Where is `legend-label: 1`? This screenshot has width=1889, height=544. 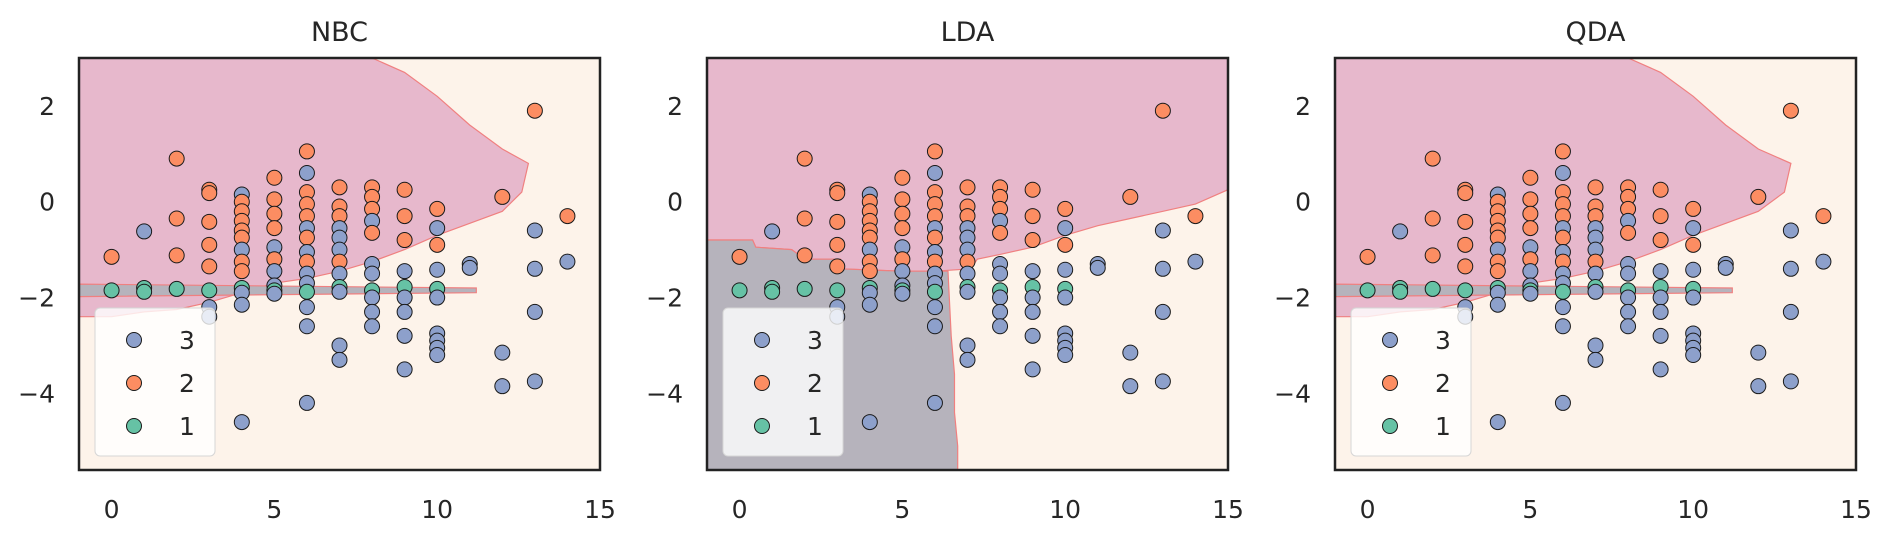 legend-label: 1 is located at coordinates (1443, 426).